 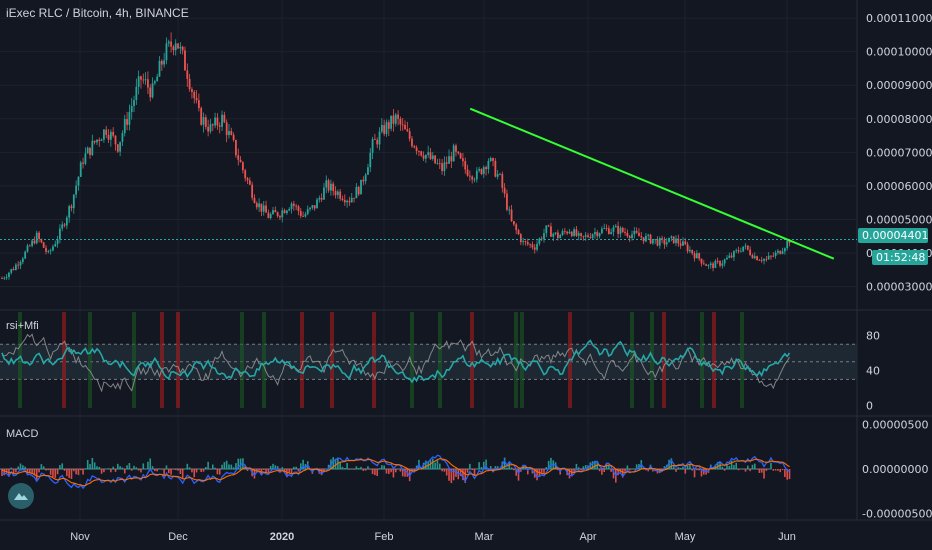 What do you see at coordinates (899, 18) in the screenshot?
I see `price-tick-label: 0.00011000` at bounding box center [899, 18].